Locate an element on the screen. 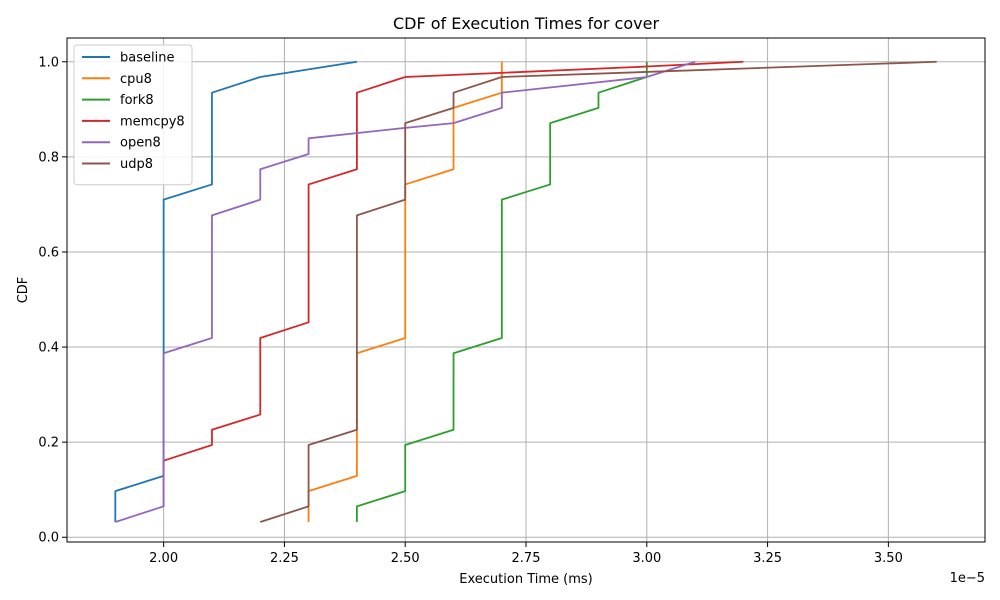 The image size is (1000, 600). y-tick-label: 1.0 is located at coordinates (48, 62).